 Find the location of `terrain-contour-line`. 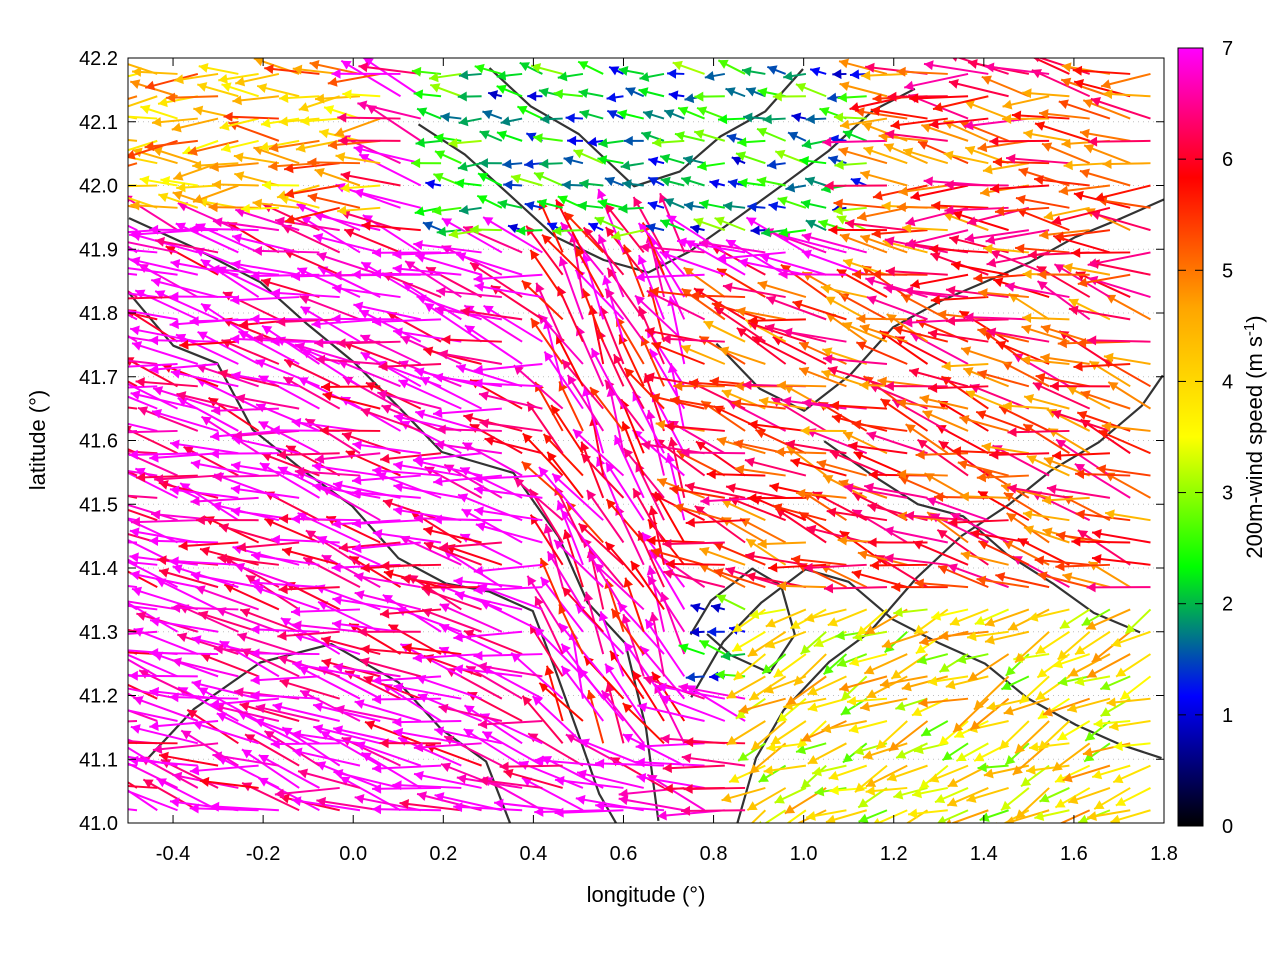

terrain-contour-line is located at coordinates (646, 127).